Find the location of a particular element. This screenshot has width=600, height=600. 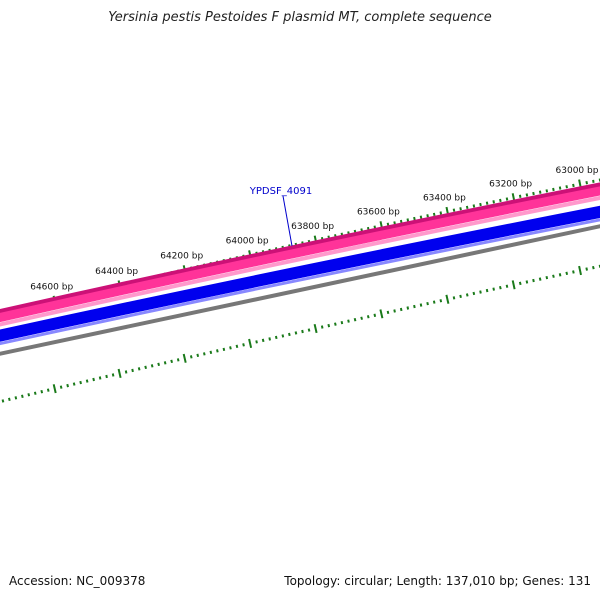

ruler-tick-label: 63600 bp is located at coordinates (378, 213).